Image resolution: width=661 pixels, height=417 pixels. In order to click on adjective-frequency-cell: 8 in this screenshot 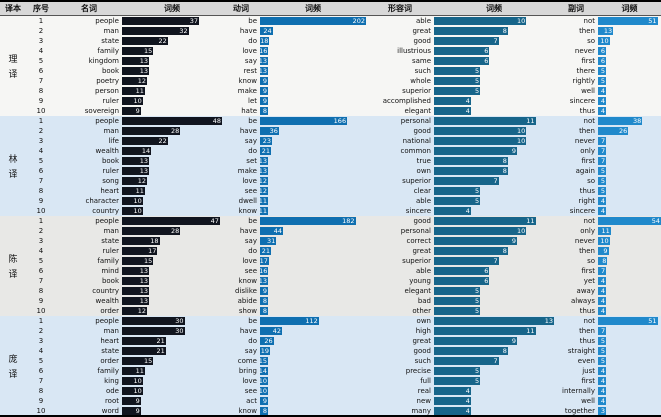, I will do `click(494, 161)`.